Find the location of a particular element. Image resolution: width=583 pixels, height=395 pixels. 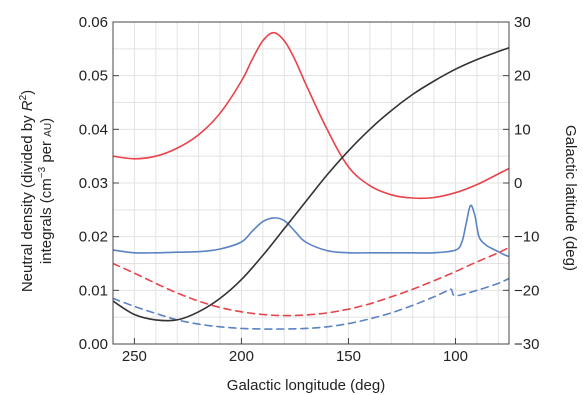

y-left-tick-label: 0.00 is located at coordinates (93, 344).